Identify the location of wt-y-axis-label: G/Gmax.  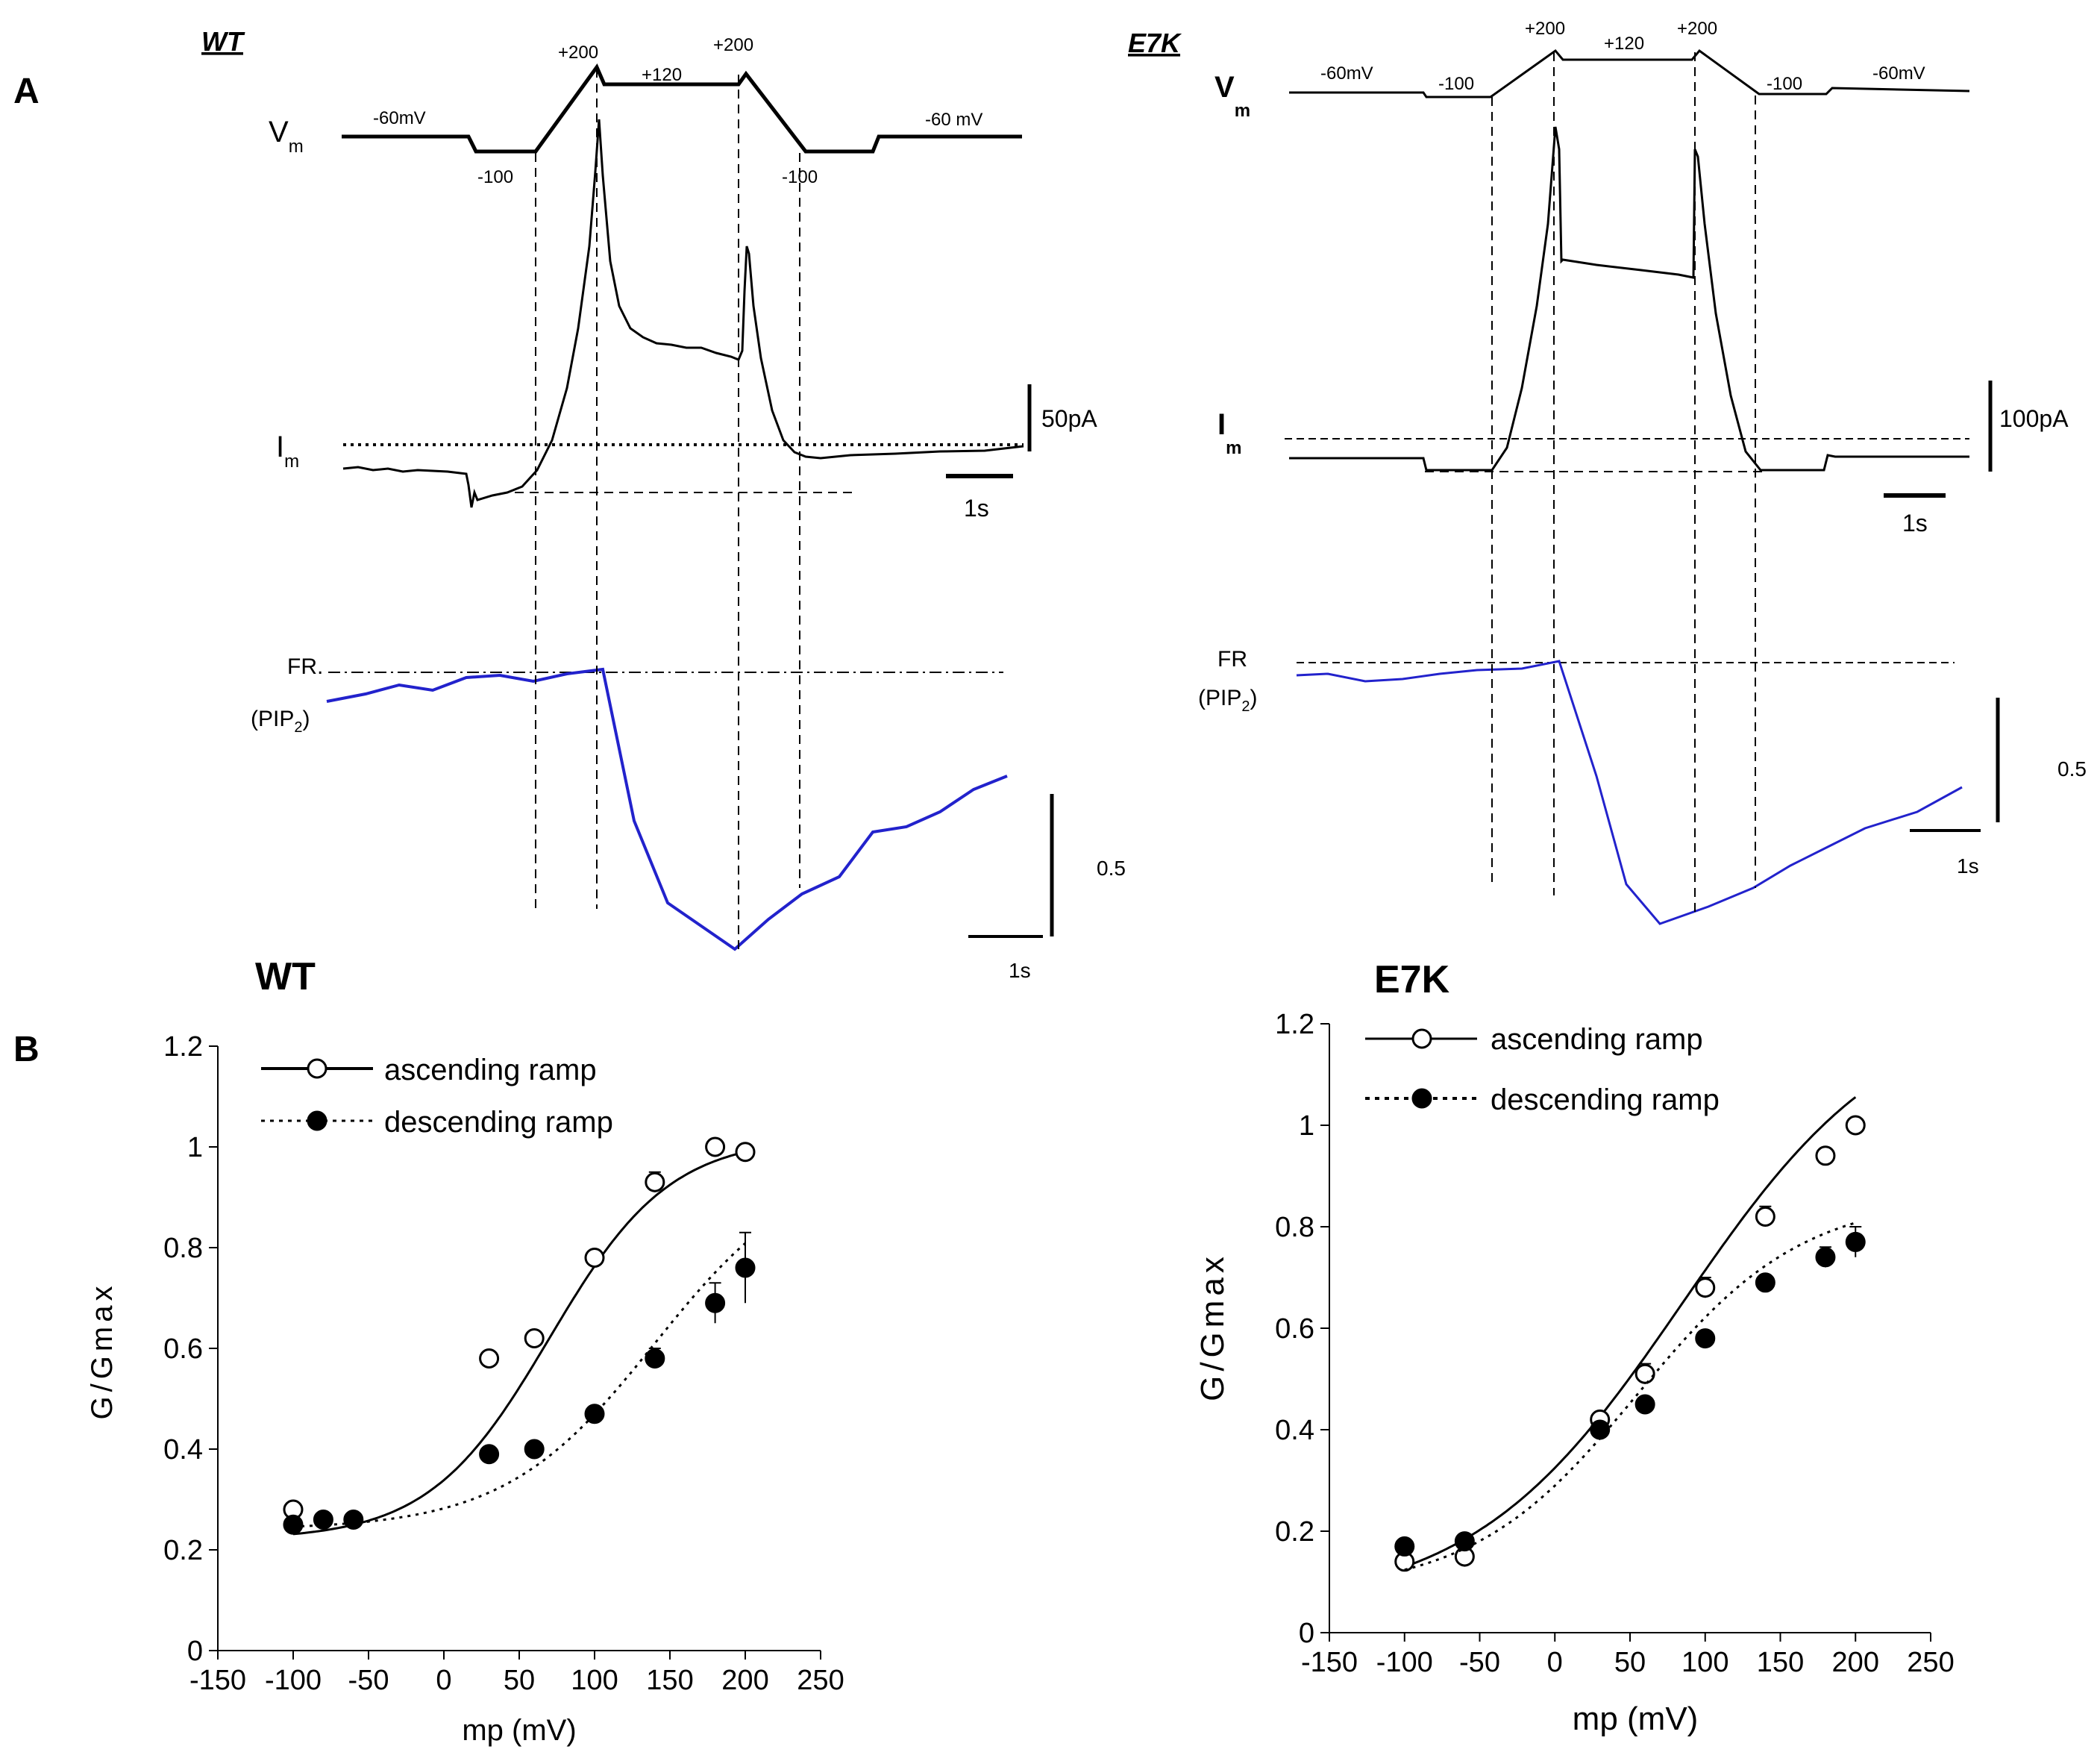
(102, 1351).